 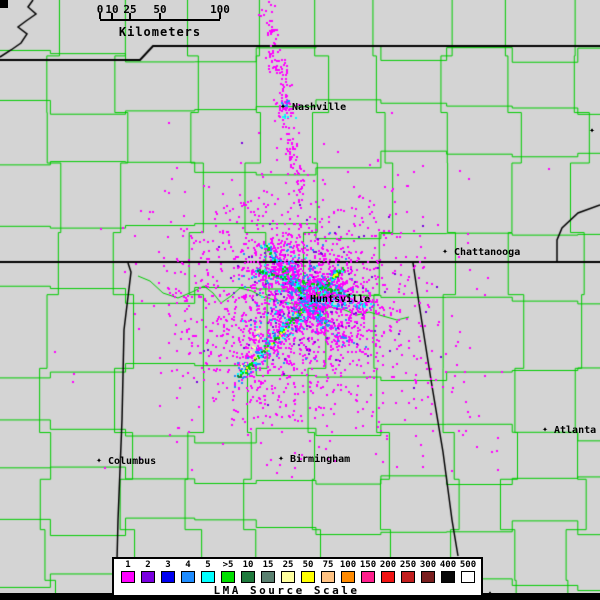 What do you see at coordinates (54, 586) in the screenshot?
I see `created-timestamp: Created 12/12/2012 6:44:07` at bounding box center [54, 586].